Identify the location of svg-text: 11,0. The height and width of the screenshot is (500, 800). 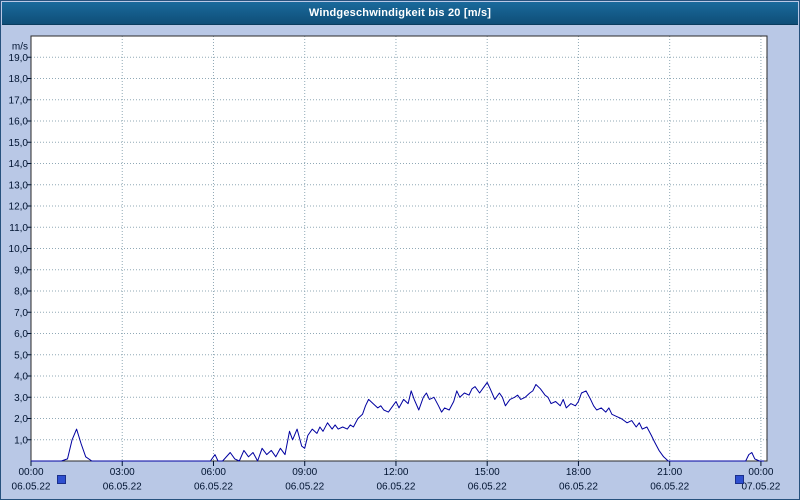
(18, 228).